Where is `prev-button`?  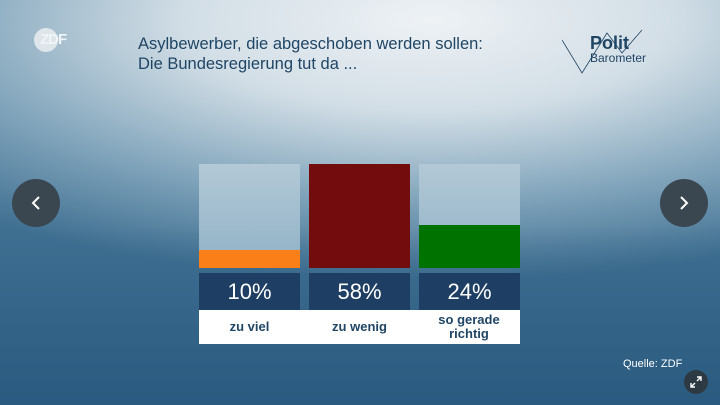 prev-button is located at coordinates (36, 203).